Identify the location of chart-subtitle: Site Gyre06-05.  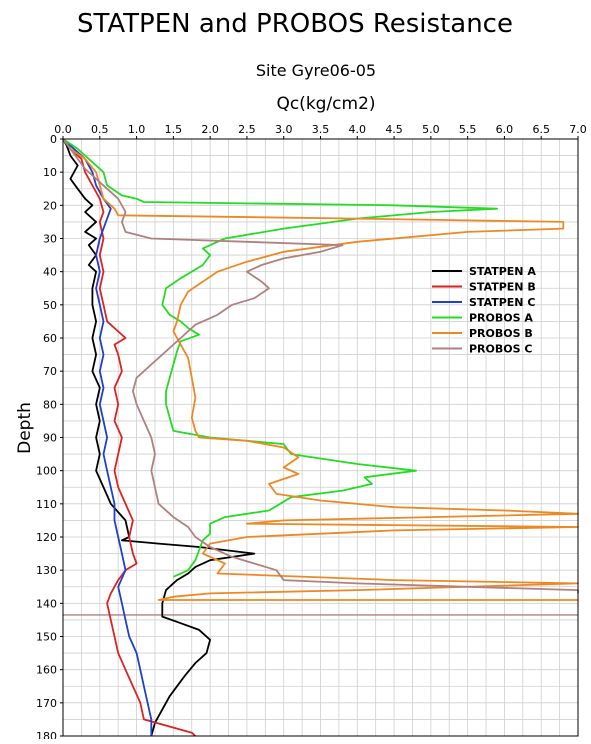
(316, 70).